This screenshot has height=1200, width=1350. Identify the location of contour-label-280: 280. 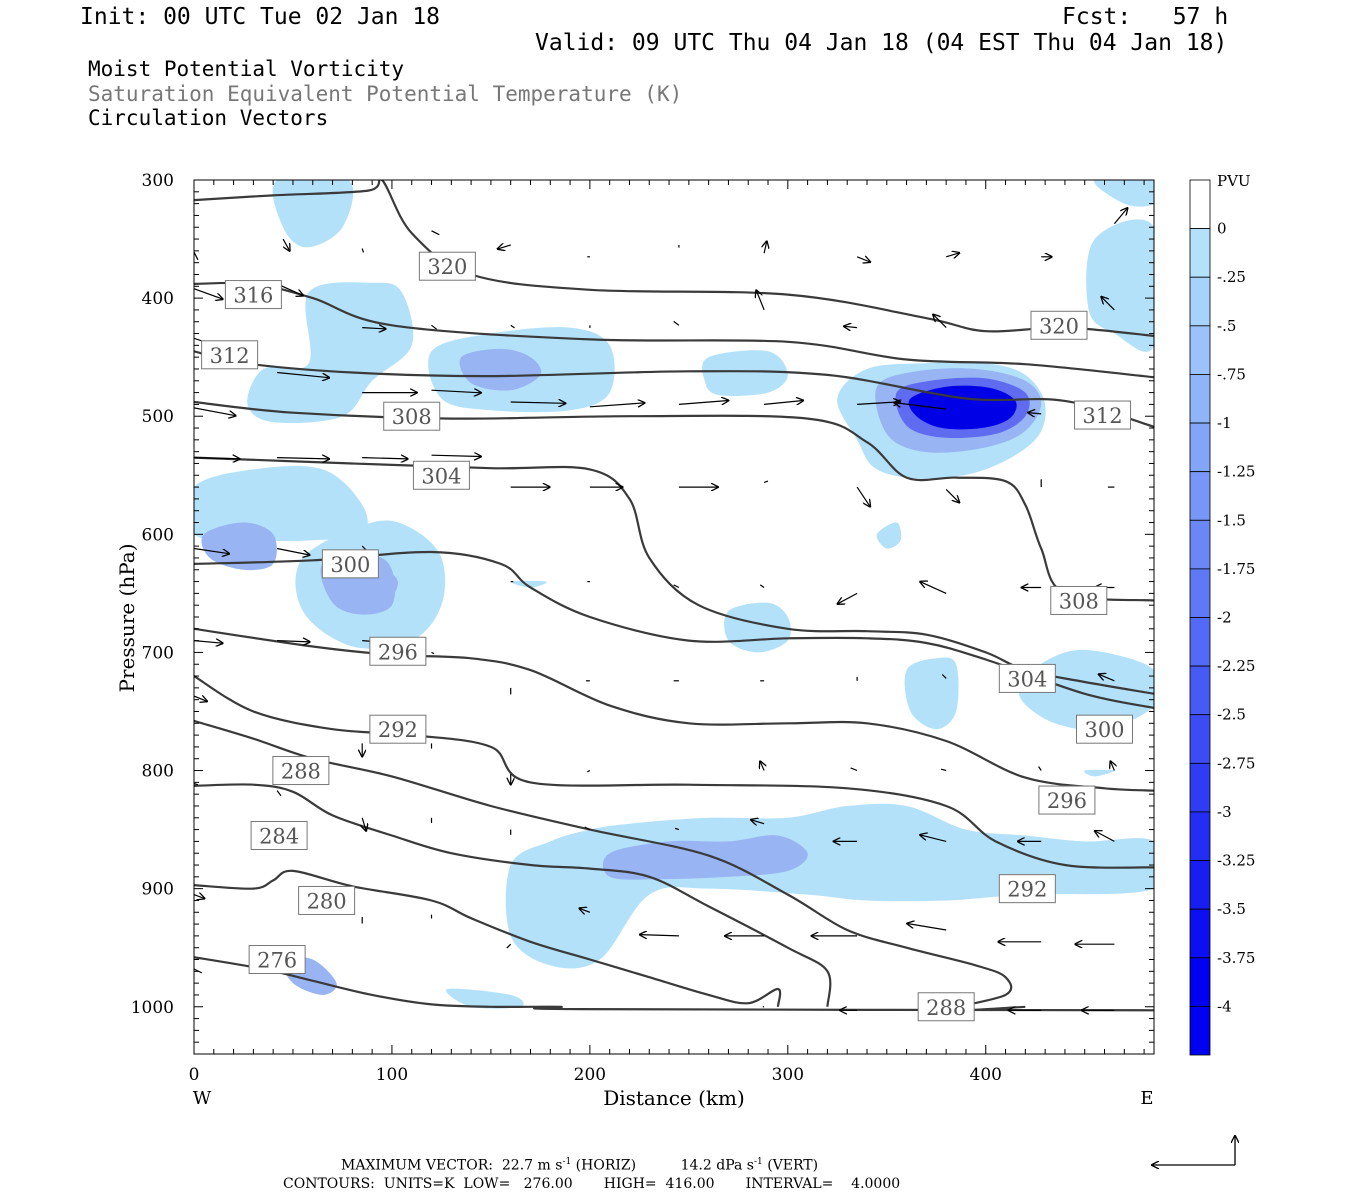
(327, 900).